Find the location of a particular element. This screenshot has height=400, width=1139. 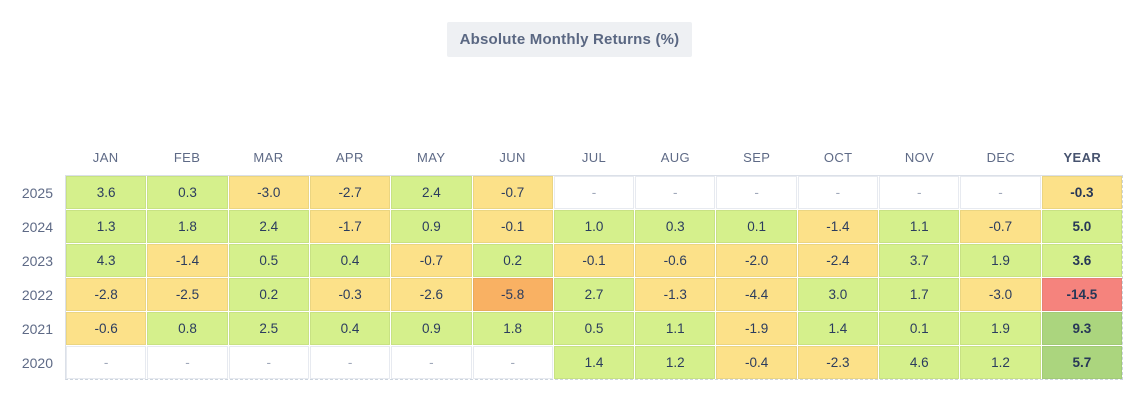

cell-2024-oct: -1.4 is located at coordinates (838, 226).